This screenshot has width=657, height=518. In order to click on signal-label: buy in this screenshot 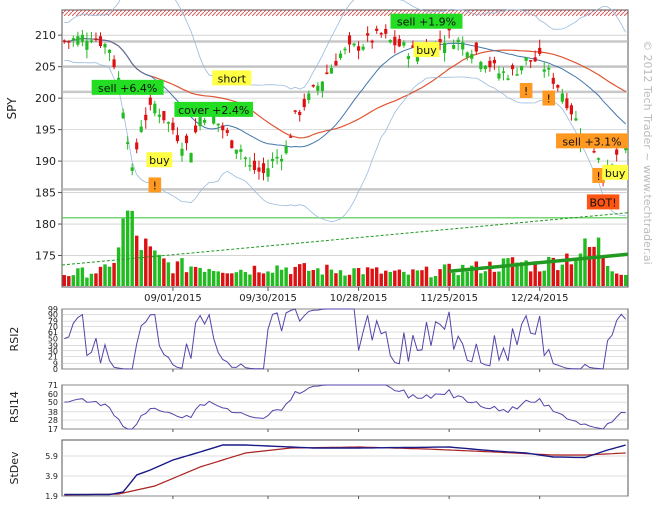, I will do `click(159, 160)`.